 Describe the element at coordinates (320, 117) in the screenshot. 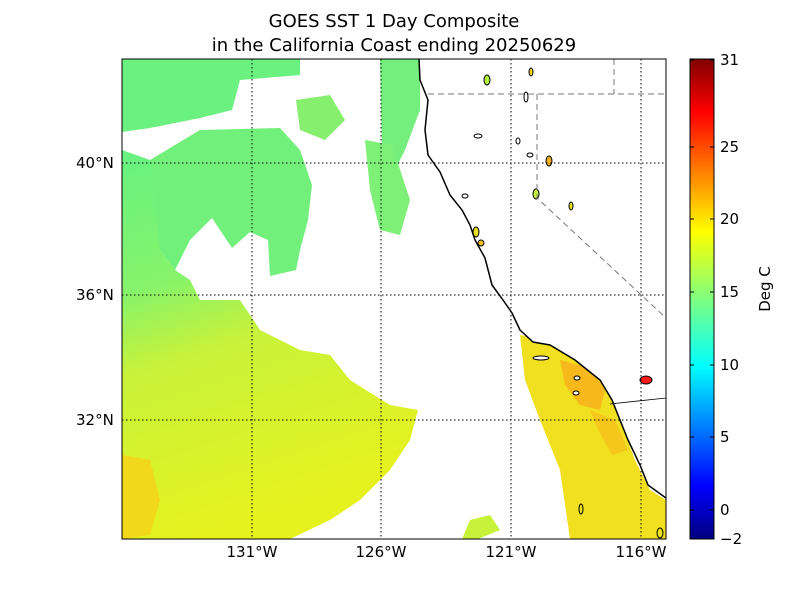

I see `sst-patch-offshore-a` at that location.